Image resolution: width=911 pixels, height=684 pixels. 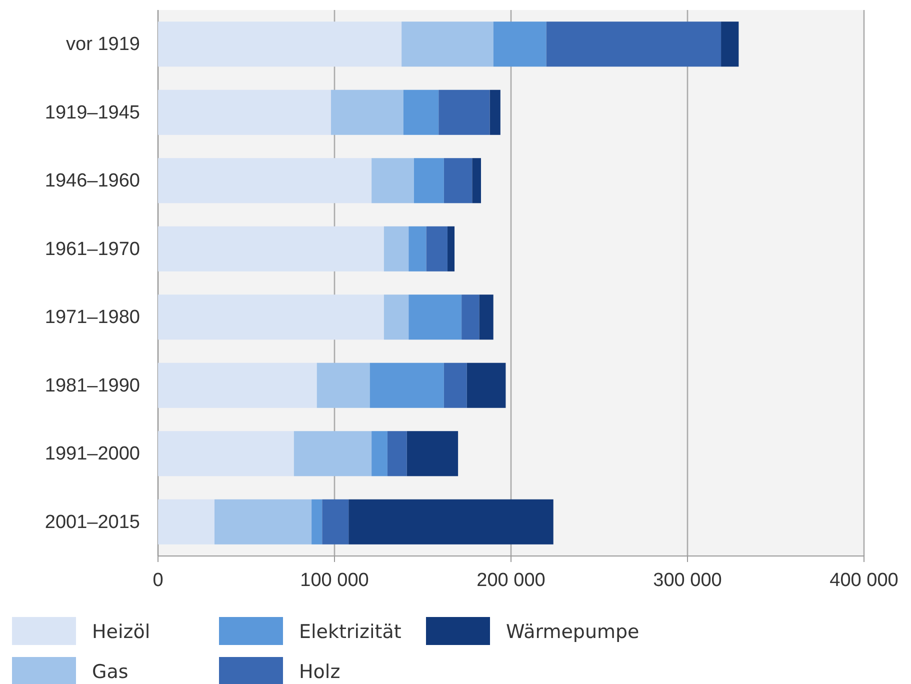 I want to click on y-tick-label: 1961–1970, so click(x=92, y=249).